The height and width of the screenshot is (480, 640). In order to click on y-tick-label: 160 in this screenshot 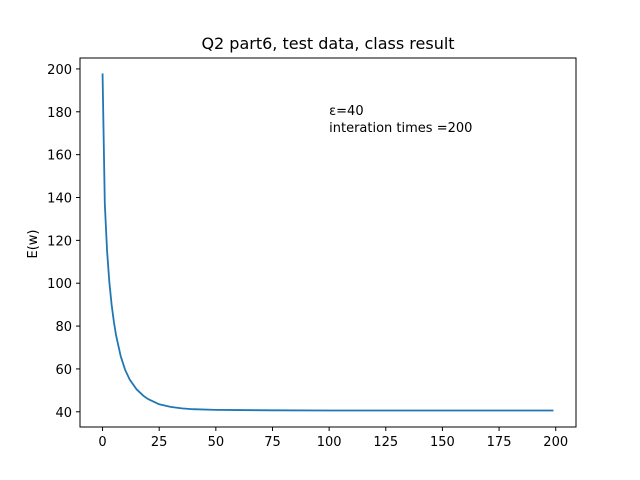, I will do `click(59, 156)`.